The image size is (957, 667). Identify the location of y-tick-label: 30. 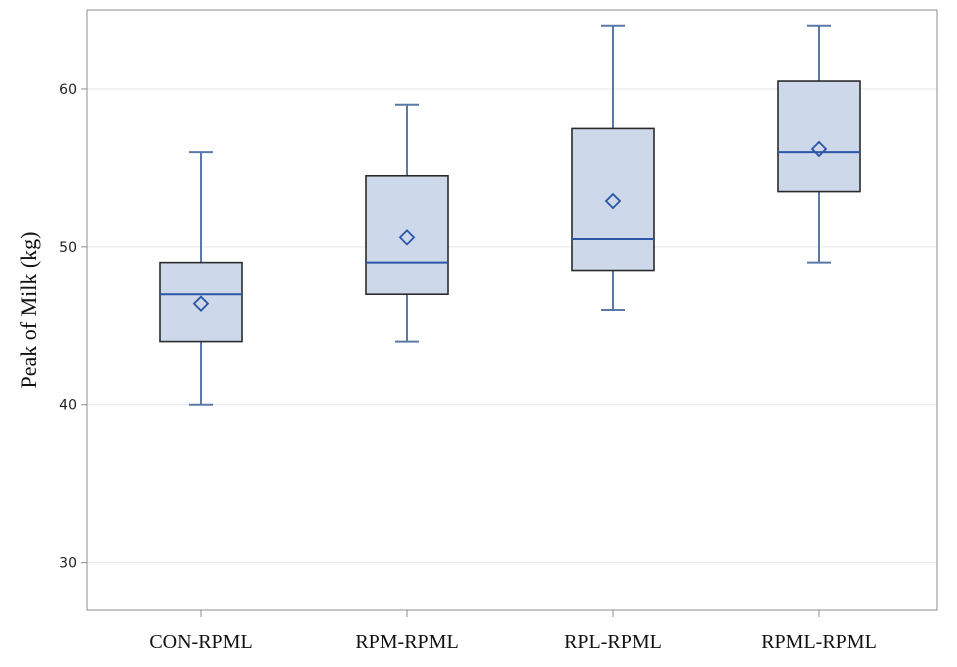
(68, 564).